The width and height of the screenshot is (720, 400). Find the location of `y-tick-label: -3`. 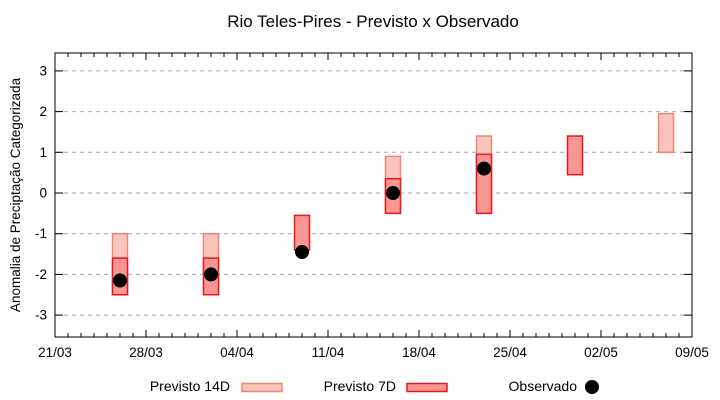

y-tick-label: -3 is located at coordinates (41, 315).